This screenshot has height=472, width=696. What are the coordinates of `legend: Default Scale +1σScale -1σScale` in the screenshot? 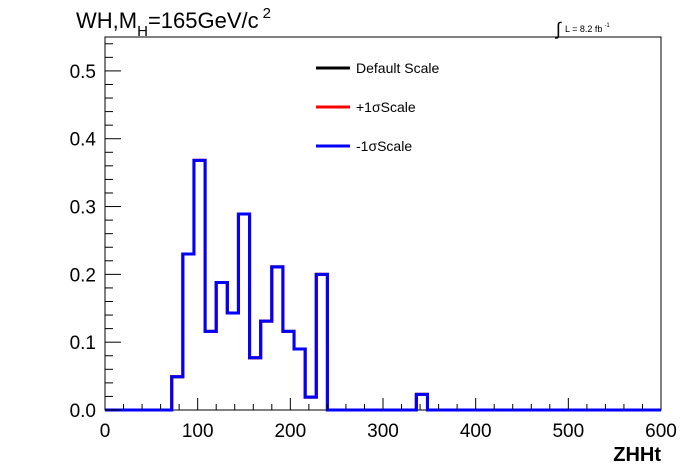 It's located at (377, 107).